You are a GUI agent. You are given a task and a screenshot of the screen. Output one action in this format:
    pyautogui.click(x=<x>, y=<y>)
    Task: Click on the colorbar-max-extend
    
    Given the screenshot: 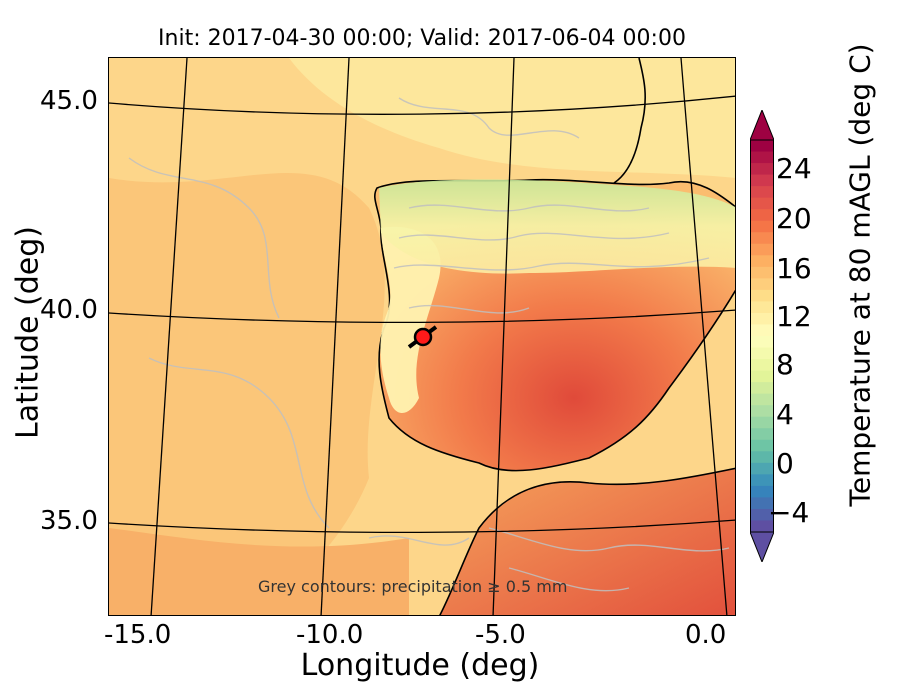 What is the action you would take?
    pyautogui.click(x=762, y=125)
    